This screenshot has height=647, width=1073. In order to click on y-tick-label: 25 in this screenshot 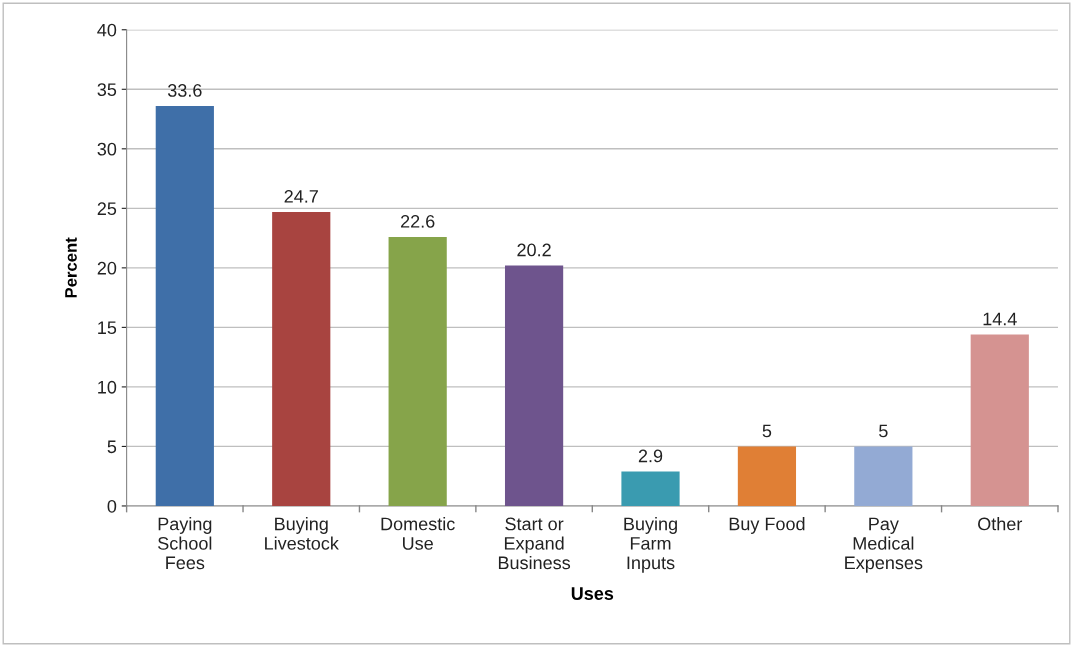, I will do `click(107, 209)`.